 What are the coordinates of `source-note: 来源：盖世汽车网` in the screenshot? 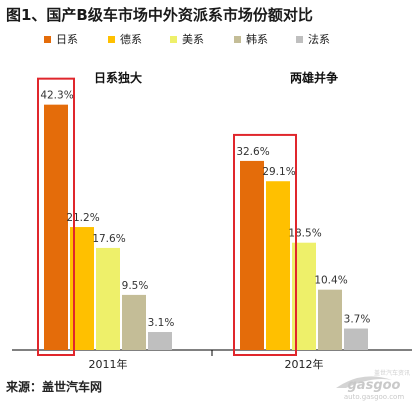 It's located at (54, 387).